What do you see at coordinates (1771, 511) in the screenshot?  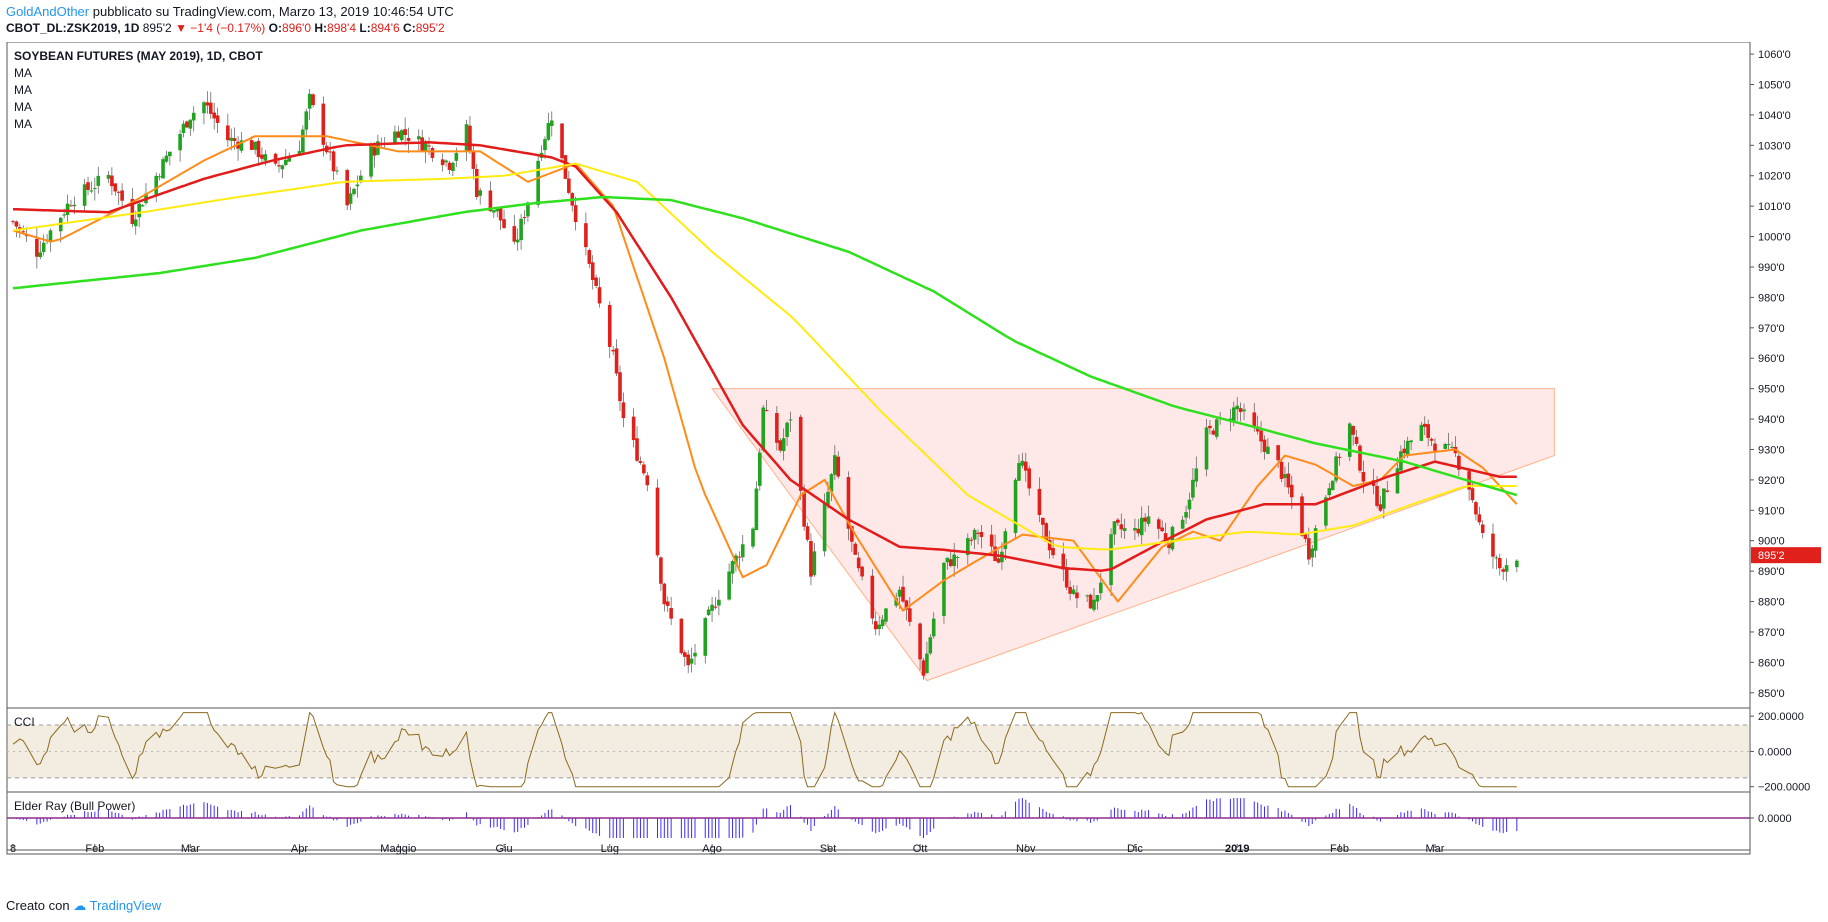 I see `price-tick-label: 910'0` at bounding box center [1771, 511].